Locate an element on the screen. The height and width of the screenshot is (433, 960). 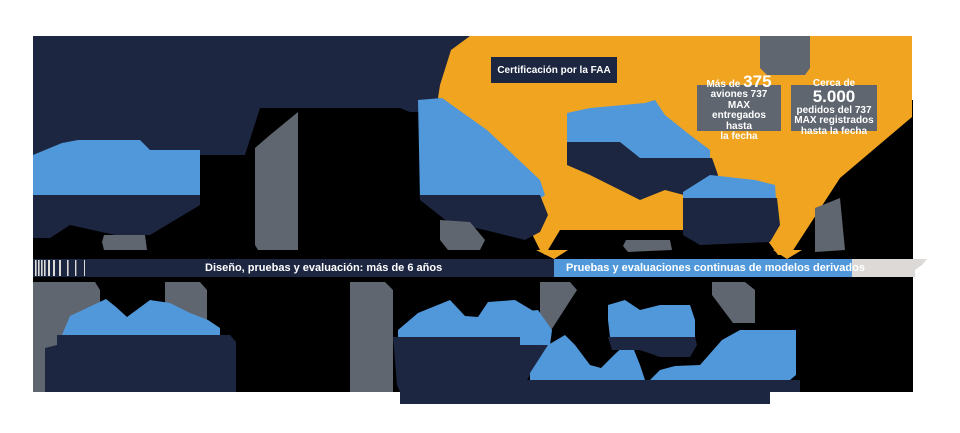
delivered-line-4: la fecha is located at coordinates (739, 136).